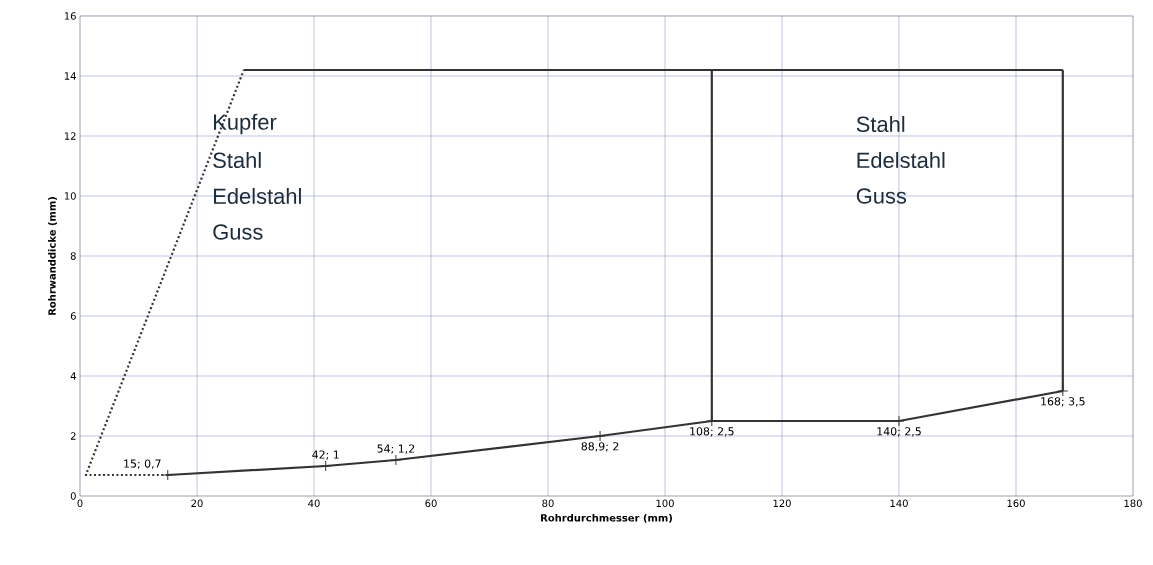 The height and width of the screenshot is (565, 1153). Describe the element at coordinates (314, 503) in the screenshot. I see `x-tick-label: 40` at that location.